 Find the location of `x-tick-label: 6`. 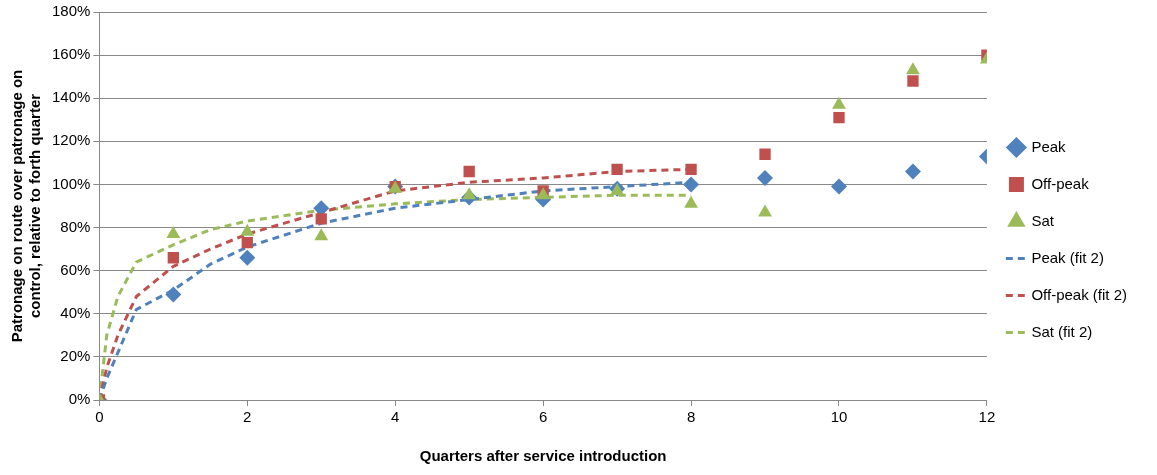

x-tick-label: 6 is located at coordinates (543, 417).